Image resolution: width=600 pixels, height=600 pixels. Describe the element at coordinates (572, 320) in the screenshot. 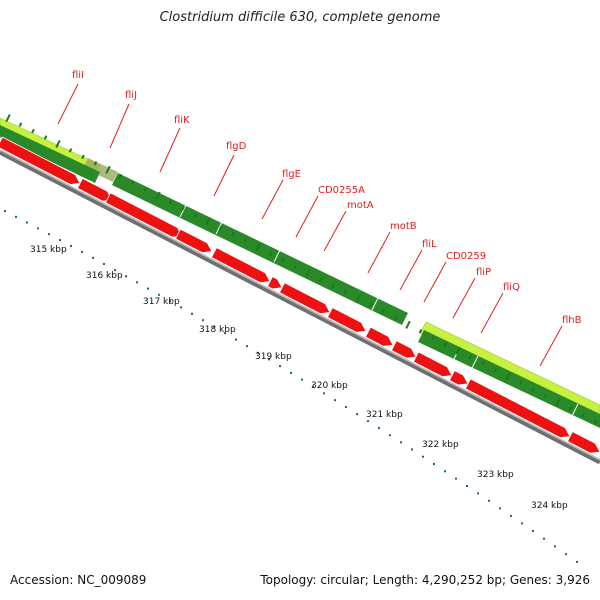

I see `gene-label-flhB: flhB` at that location.